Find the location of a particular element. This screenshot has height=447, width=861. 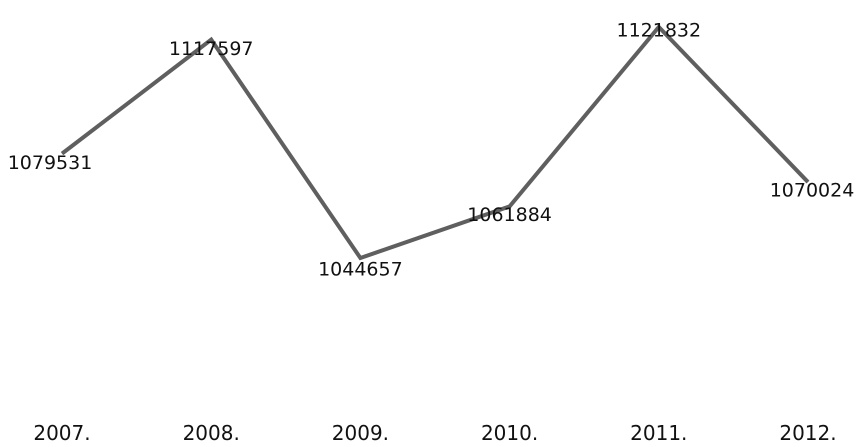

data-label: 1061884 is located at coordinates (509, 215).